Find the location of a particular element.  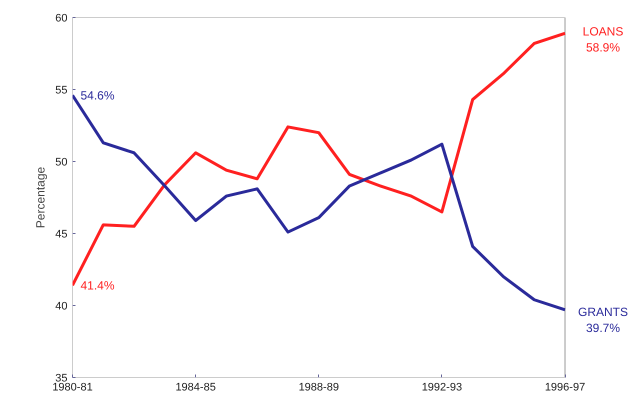

series-label: LOANS is located at coordinates (603, 31).